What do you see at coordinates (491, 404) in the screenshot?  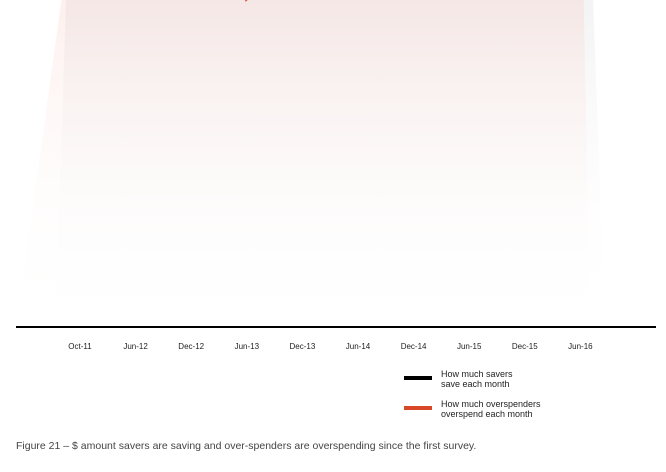 I see `legend-label-2: How much overspenders` at bounding box center [491, 404].